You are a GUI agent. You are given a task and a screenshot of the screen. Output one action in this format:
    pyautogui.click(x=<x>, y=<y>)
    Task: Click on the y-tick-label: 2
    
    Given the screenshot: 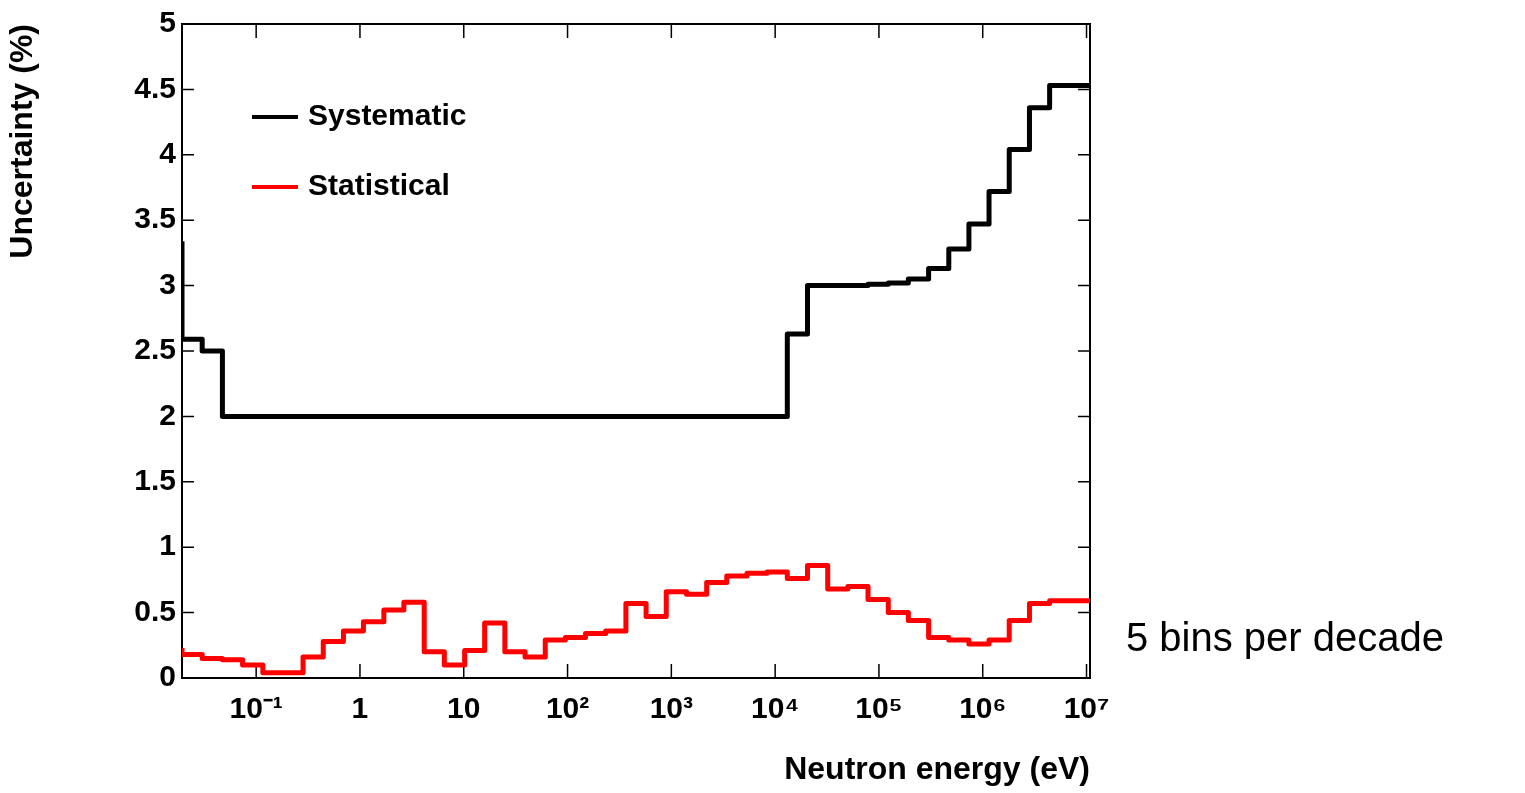 What is the action you would take?
    pyautogui.click(x=167, y=414)
    